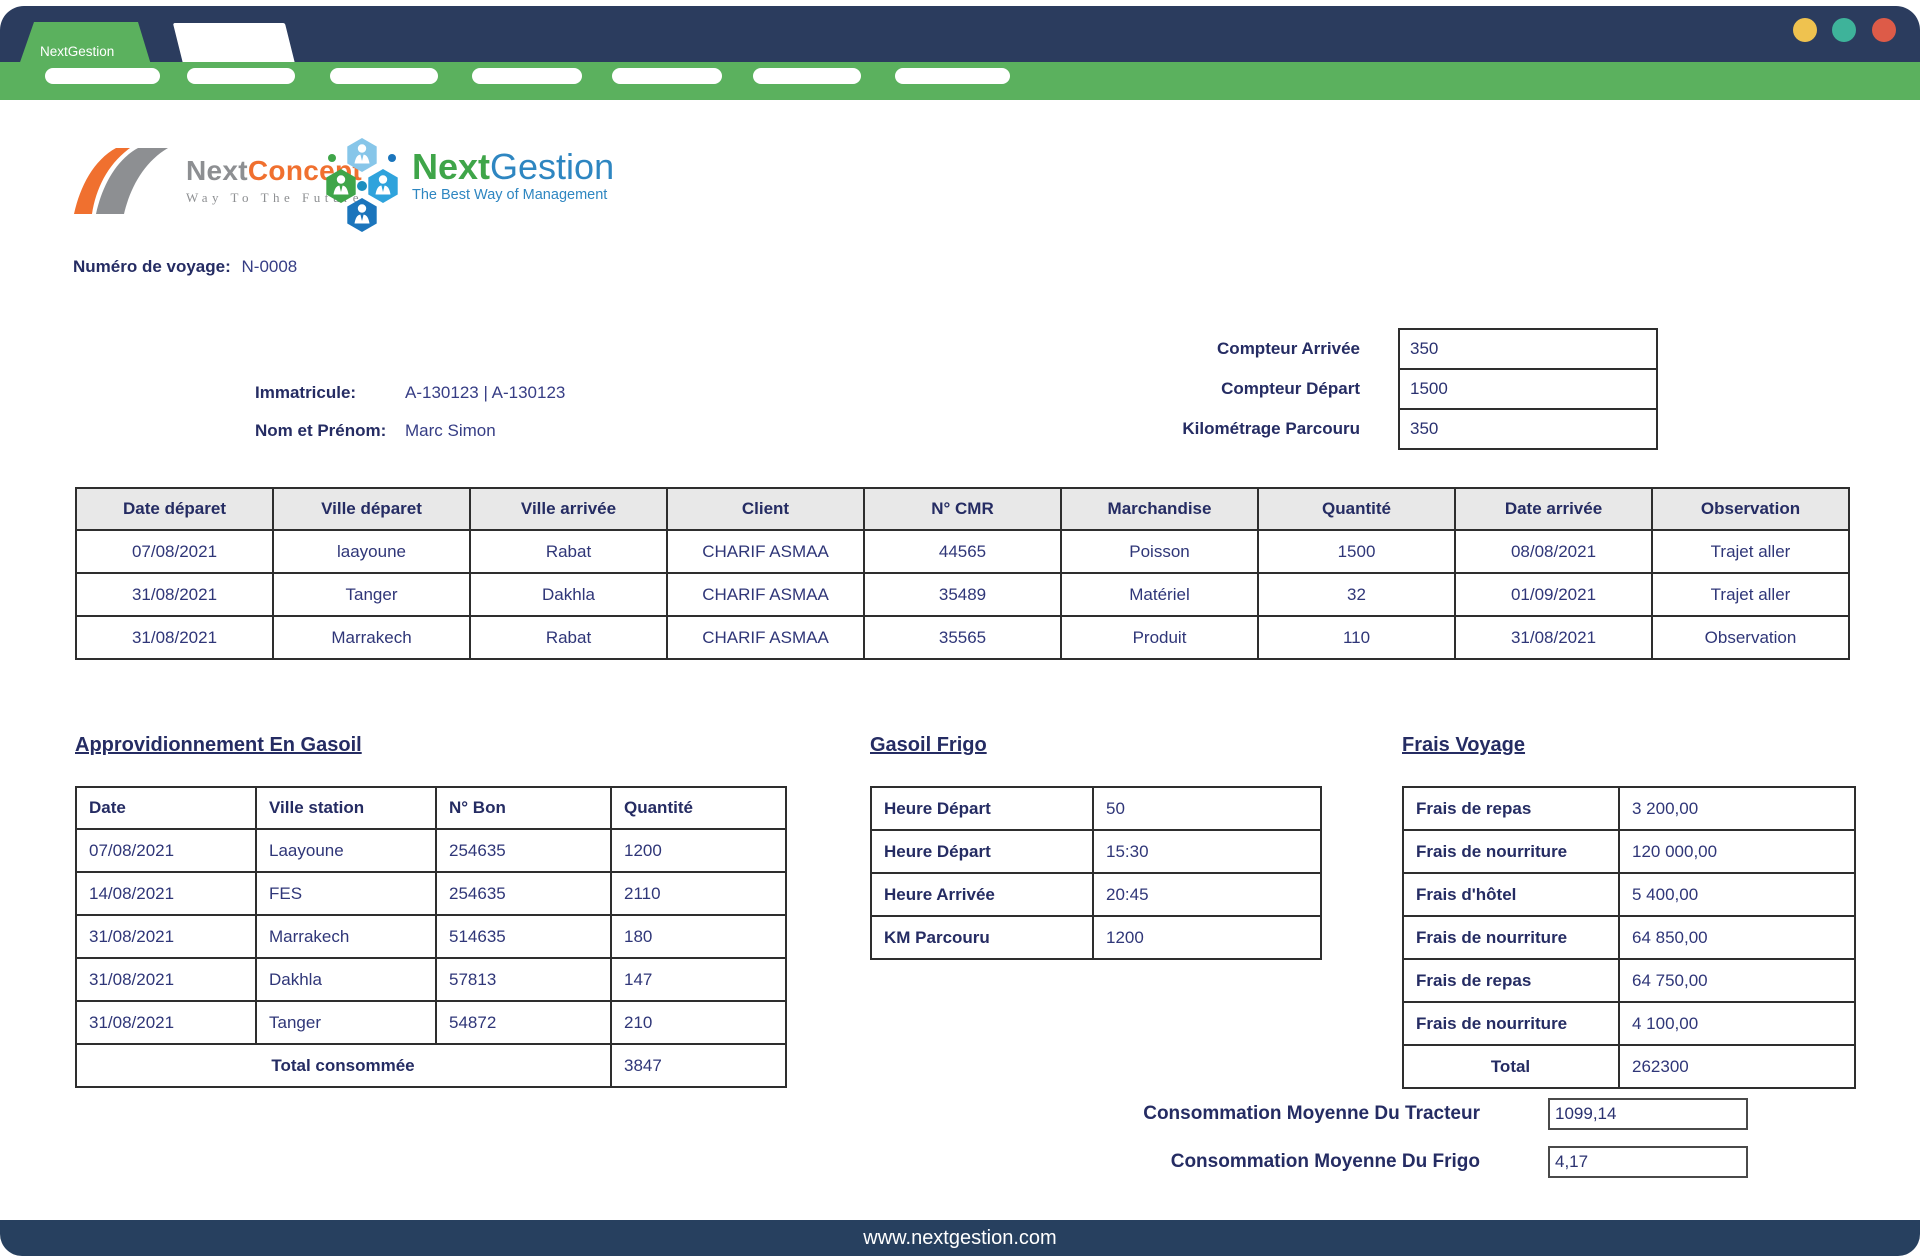  I want to click on total-row: Total 262300, so click(1629, 1066).